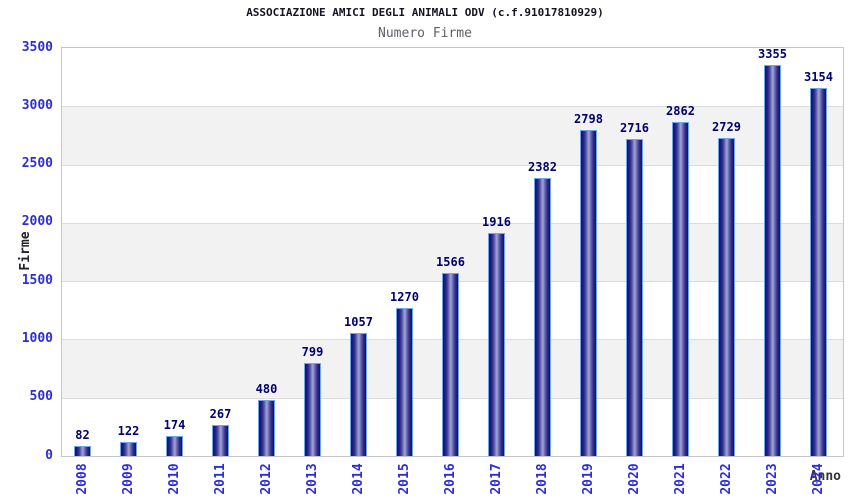 This screenshot has width=850, height=500. What do you see at coordinates (404, 297) in the screenshot?
I see `bar-value-label: 1270` at bounding box center [404, 297].